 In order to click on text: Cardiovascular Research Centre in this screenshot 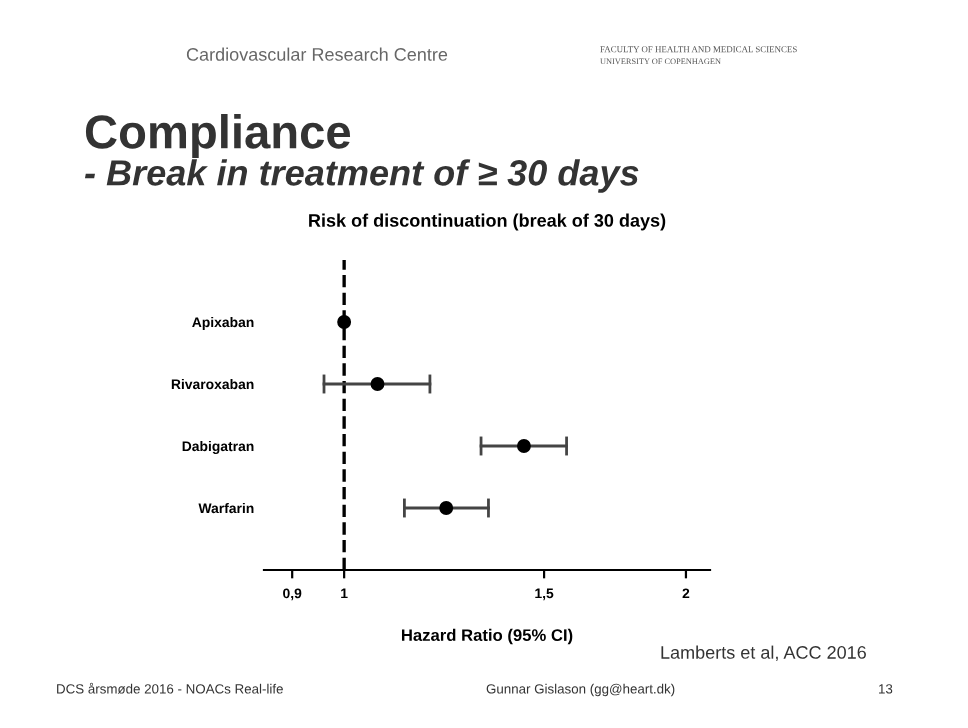, I will do `click(317, 54)`.